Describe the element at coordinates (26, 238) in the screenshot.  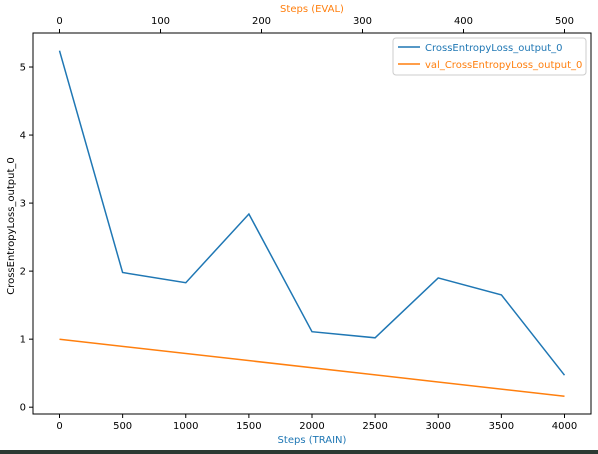
I see `y-axis: 0 1 2 3 4 5` at that location.